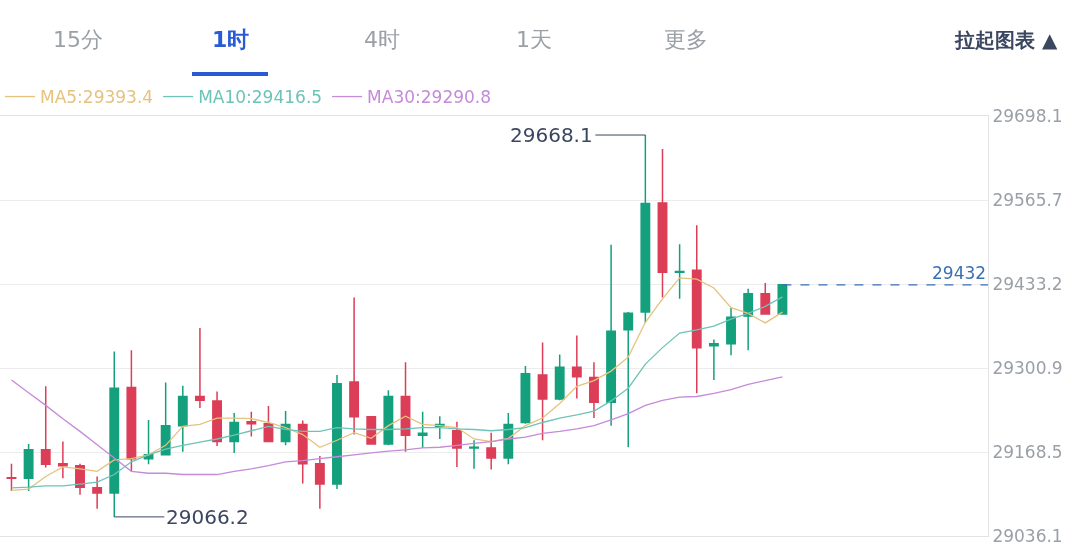 This screenshot has width=1080, height=548. I want to click on text: 1天, so click(534, 39).